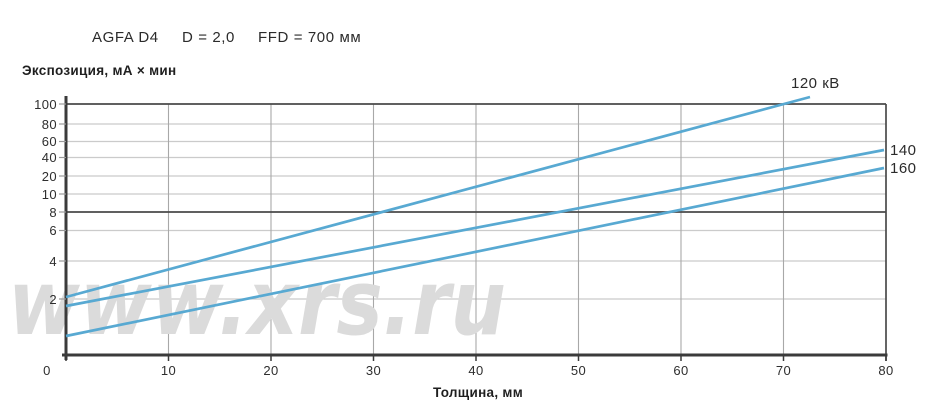  What do you see at coordinates (815, 83) in the screenshot?
I see `series-label-120kv: 120 кВ` at bounding box center [815, 83].